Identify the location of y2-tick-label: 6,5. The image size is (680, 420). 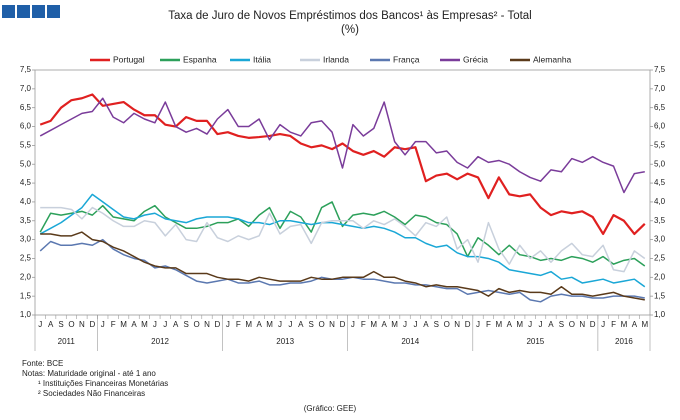
(660, 107).